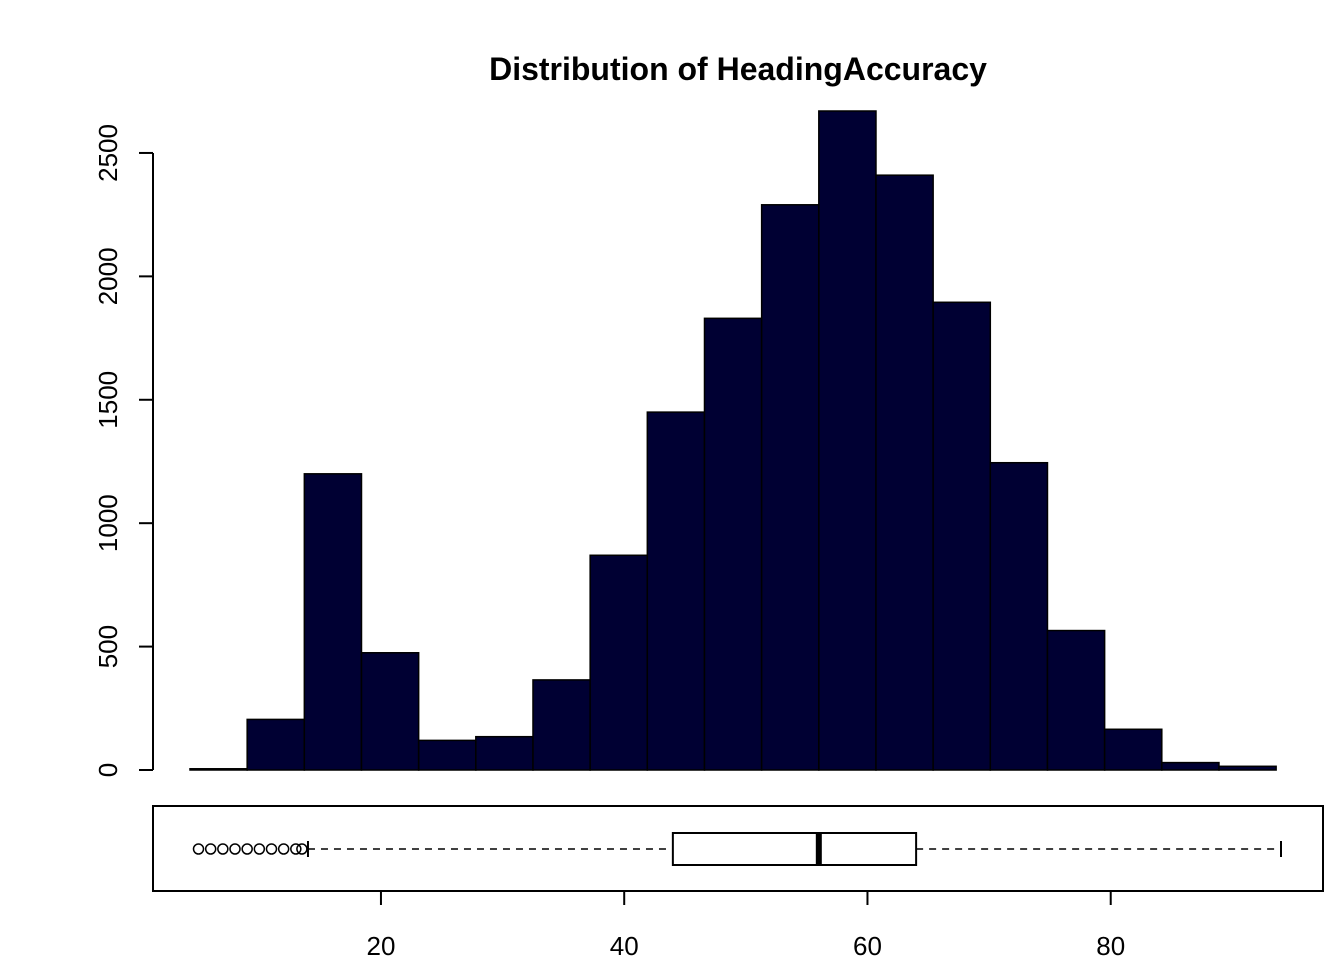 This screenshot has width=1344, height=960. I want to click on x-tick-label: 80, so click(1110, 945).